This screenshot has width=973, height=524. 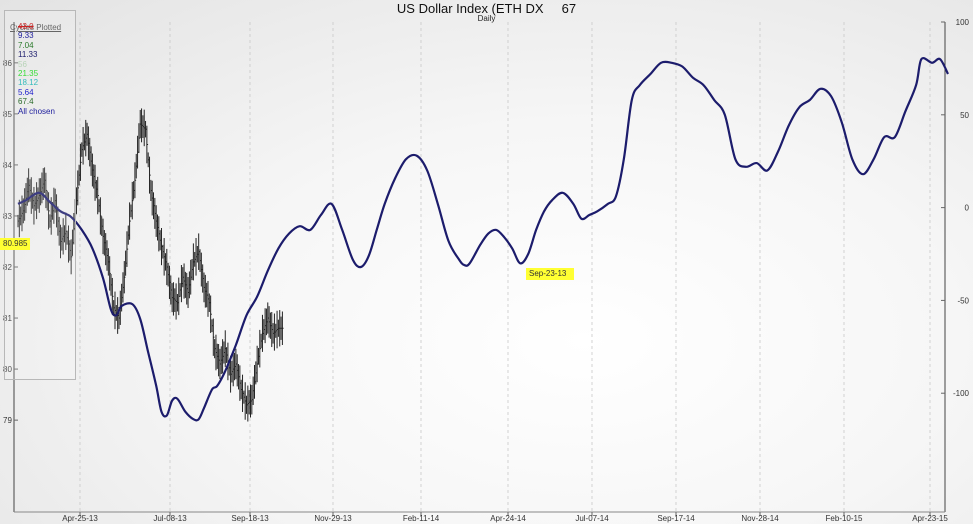 What do you see at coordinates (26, 102) in the screenshot?
I see `legend-item: 67.4` at bounding box center [26, 102].